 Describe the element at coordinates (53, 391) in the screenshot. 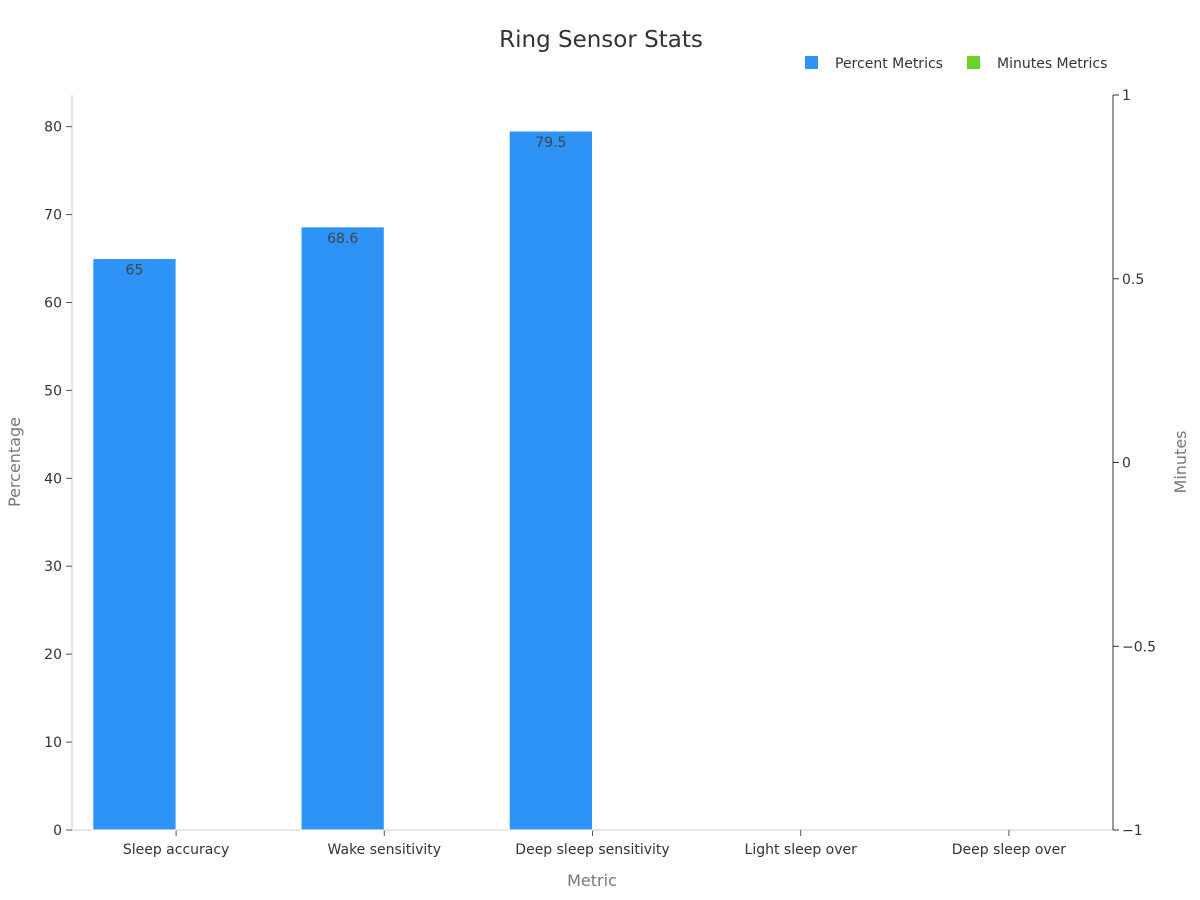

I see `y-tick-label: 50` at that location.